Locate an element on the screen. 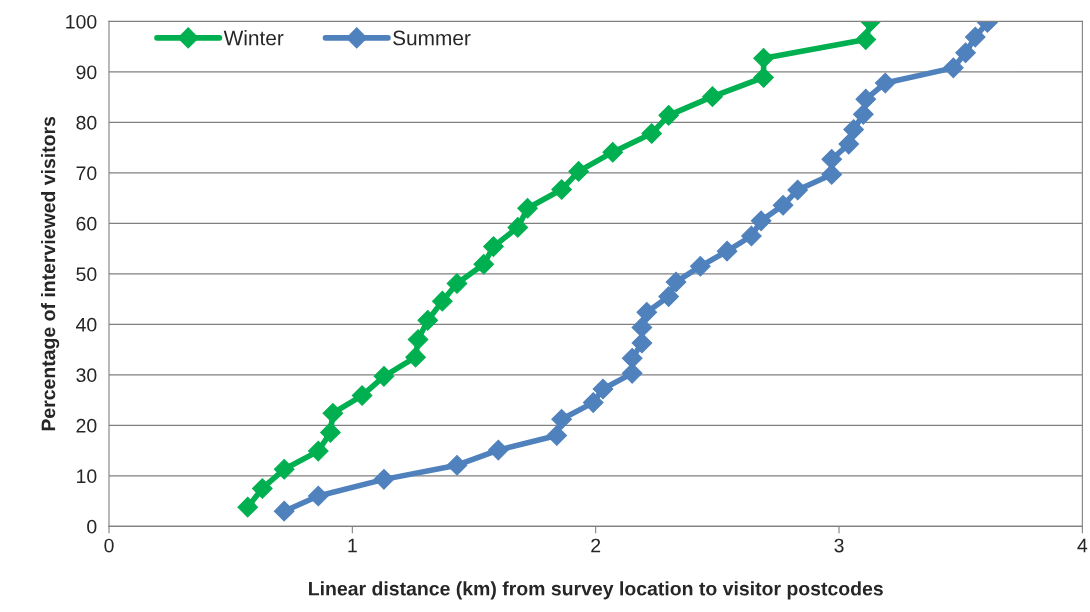 The height and width of the screenshot is (612, 1090). legend-label: Winter is located at coordinates (253, 38).